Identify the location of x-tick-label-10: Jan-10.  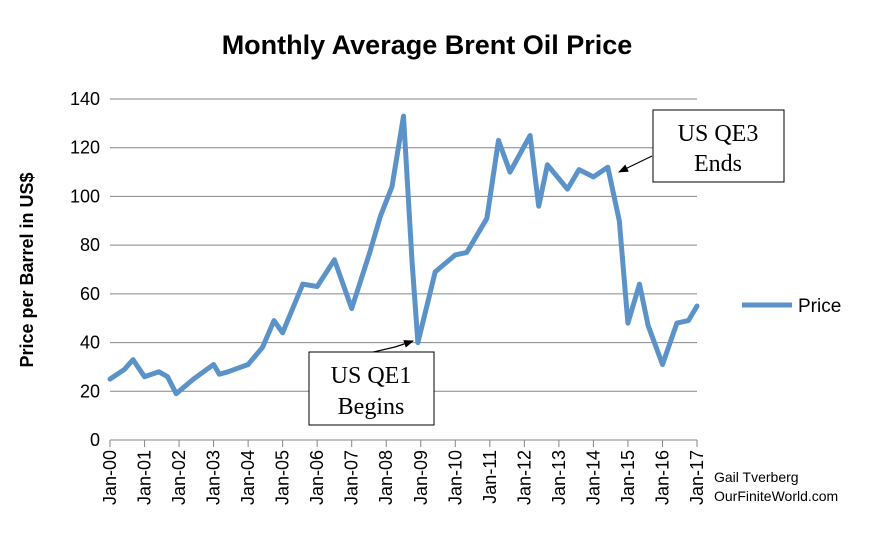
(455, 477).